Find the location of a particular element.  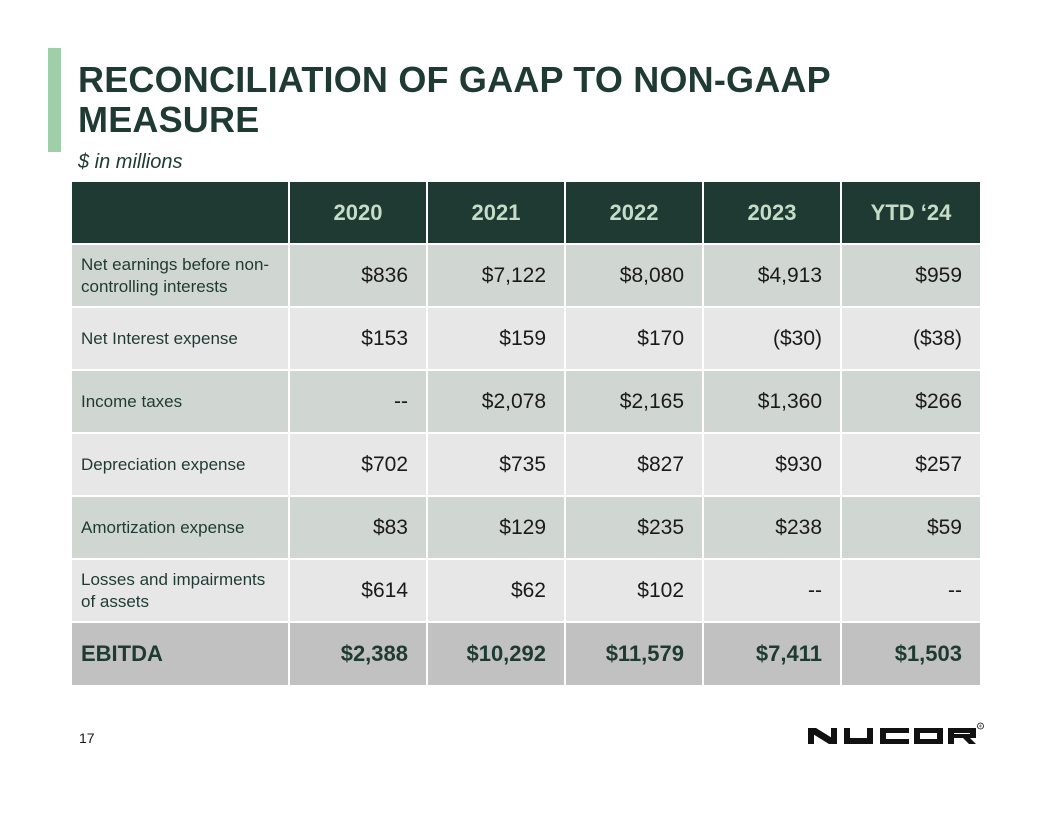

total-cell: $10,292 is located at coordinates (496, 654).